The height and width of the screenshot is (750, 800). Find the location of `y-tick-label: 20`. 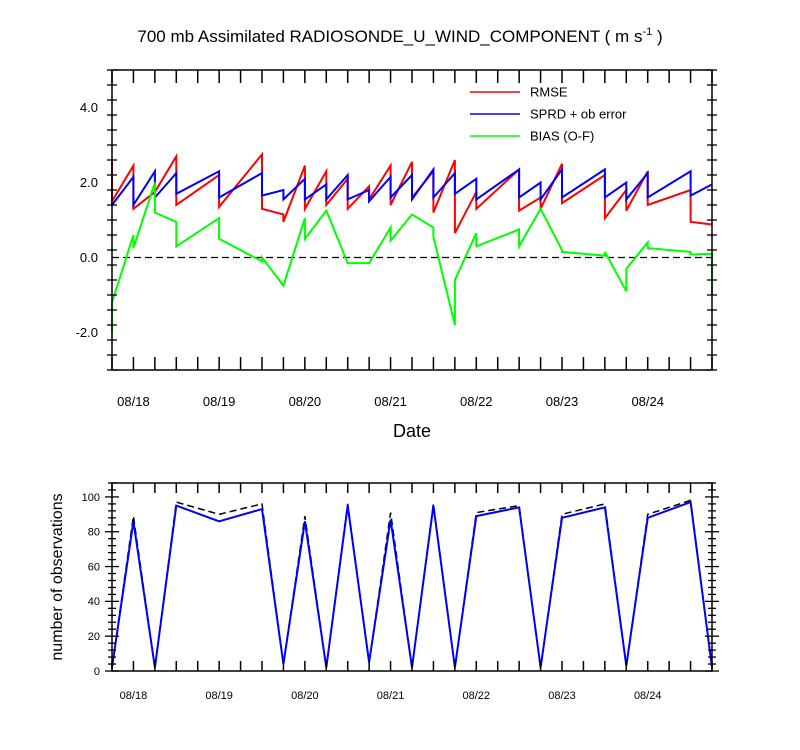

y-tick-label: 20 is located at coordinates (94, 637).